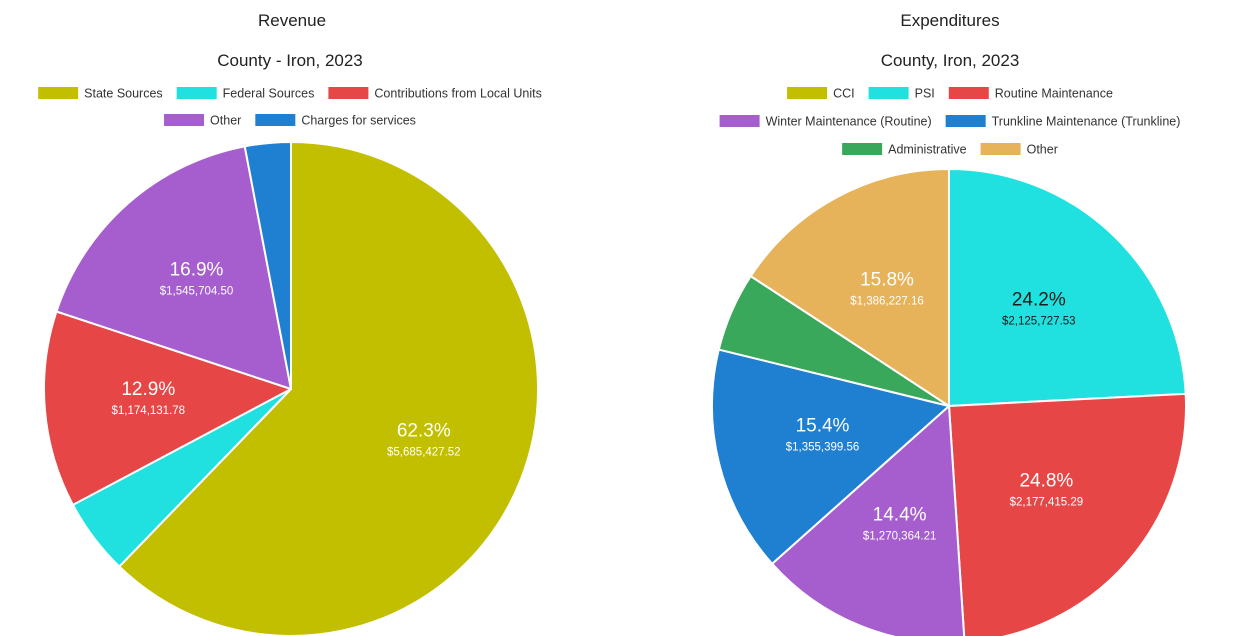  What do you see at coordinates (823, 426) in the screenshot?
I see `slice-percent-label: 15.4%` at bounding box center [823, 426].